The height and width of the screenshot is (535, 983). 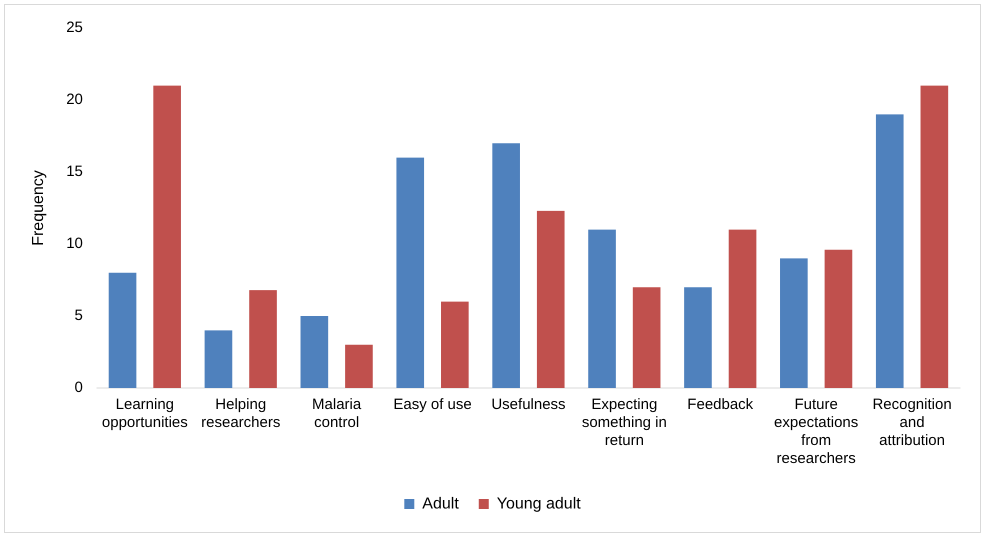 What do you see at coordinates (912, 423) in the screenshot?
I see `x-tick-label: Recognition and attribution` at bounding box center [912, 423].